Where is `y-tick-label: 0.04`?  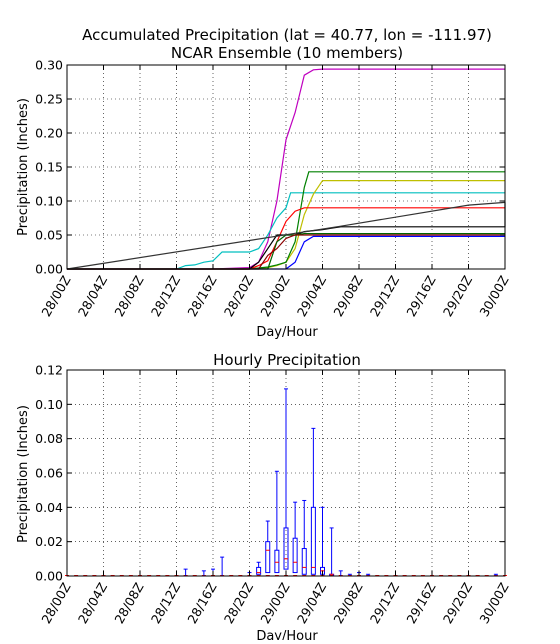 y-tick-label: 0.04 is located at coordinates (49, 507).